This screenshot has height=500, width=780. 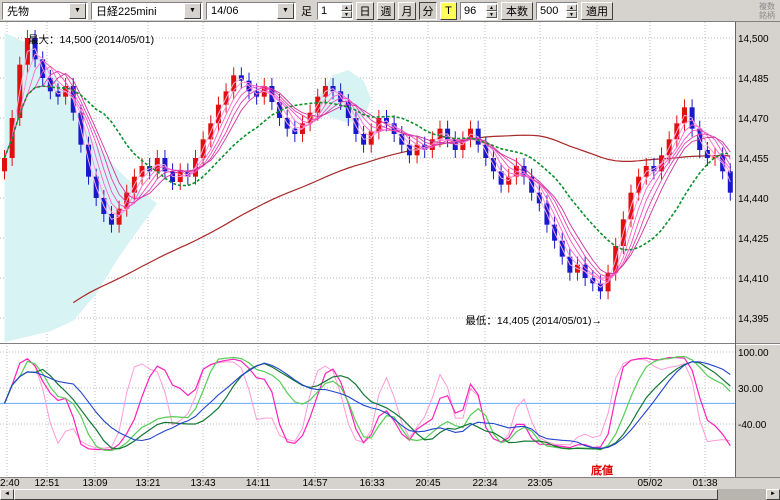 What do you see at coordinates (315, 483) in the screenshot?
I see `time-axis-label: 14:57` at bounding box center [315, 483].